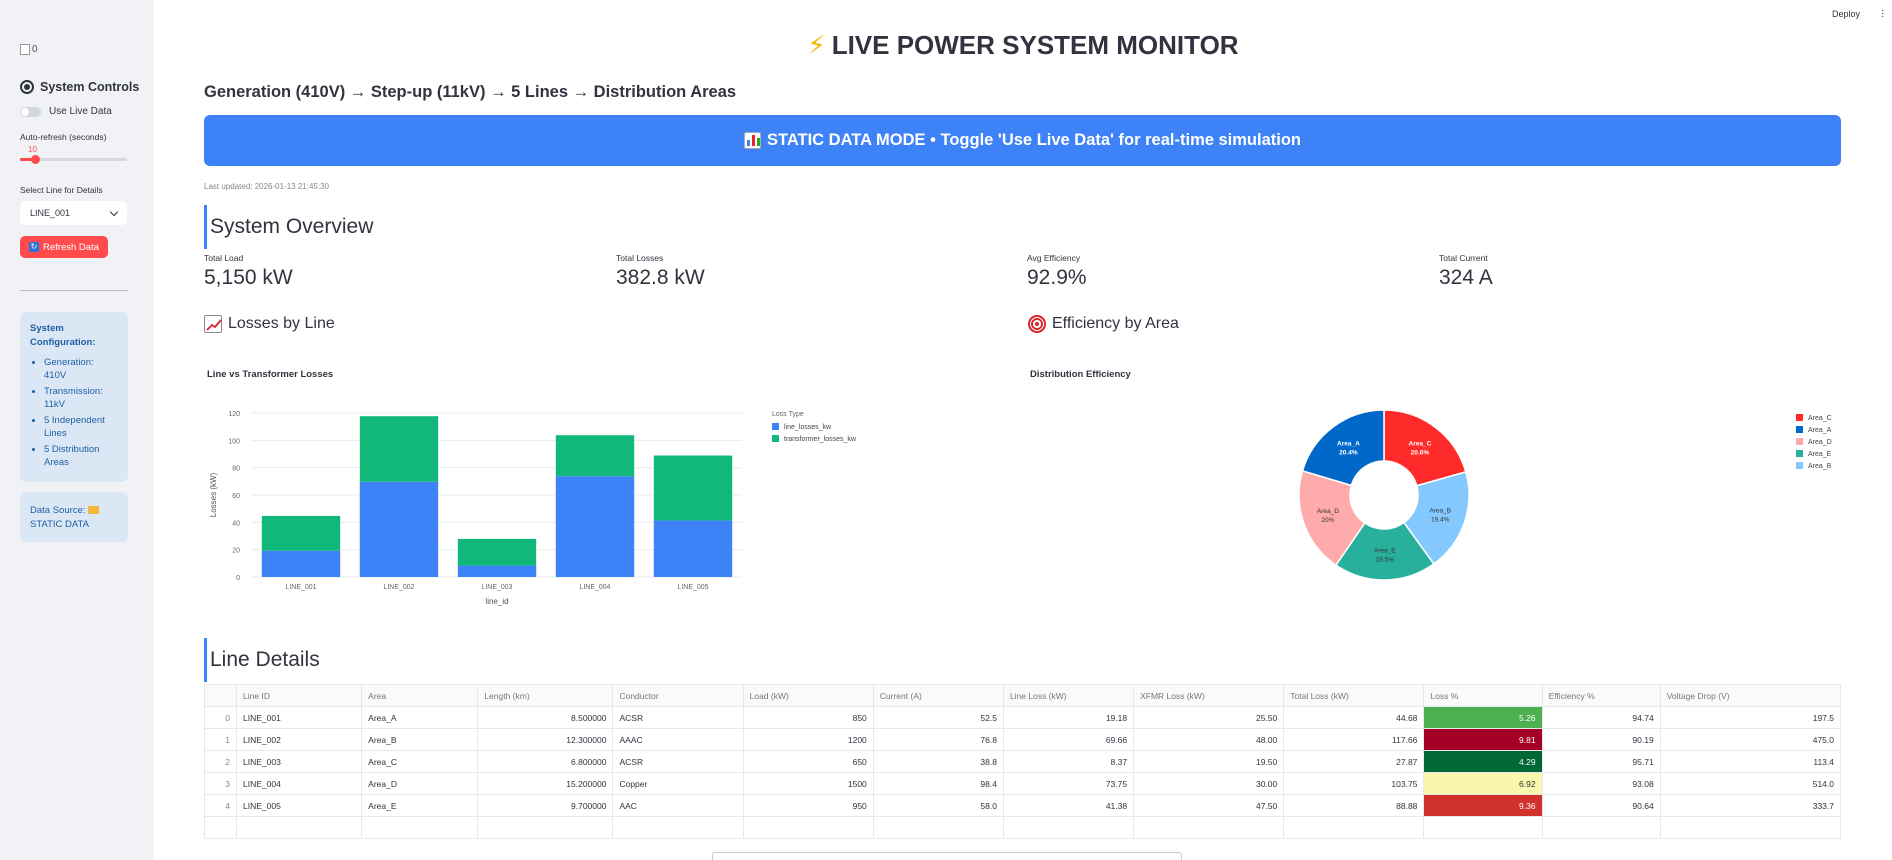 The image size is (1892, 860). Describe the element at coordinates (1384, 551) in the screenshot. I see `slice-Area_E` at that location.